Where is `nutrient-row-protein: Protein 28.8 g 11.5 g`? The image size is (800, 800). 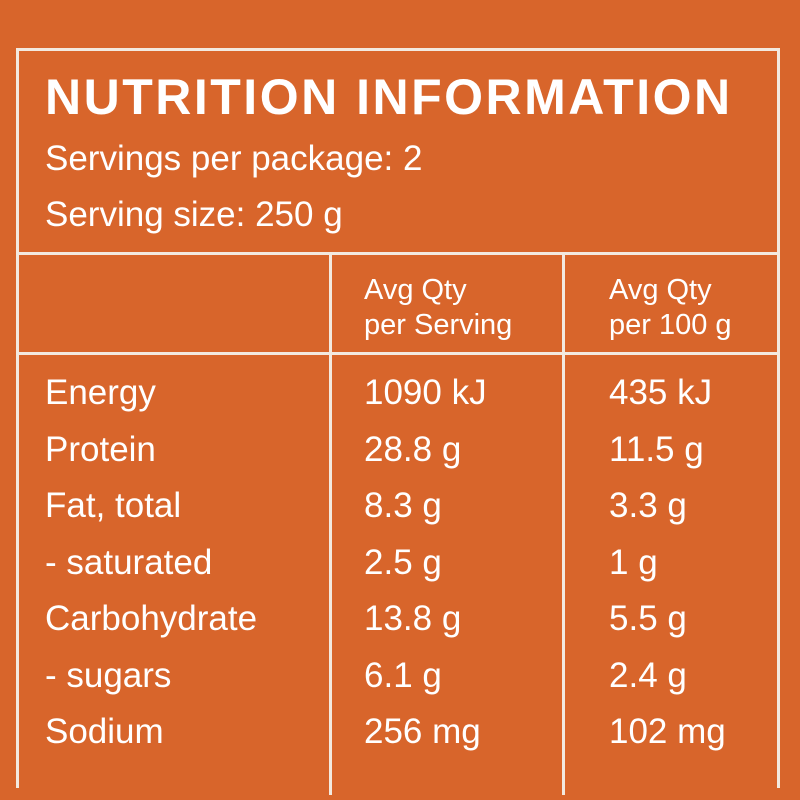 nutrient-row-protein: Protein 28.8 g 11.5 g is located at coordinates (398, 458).